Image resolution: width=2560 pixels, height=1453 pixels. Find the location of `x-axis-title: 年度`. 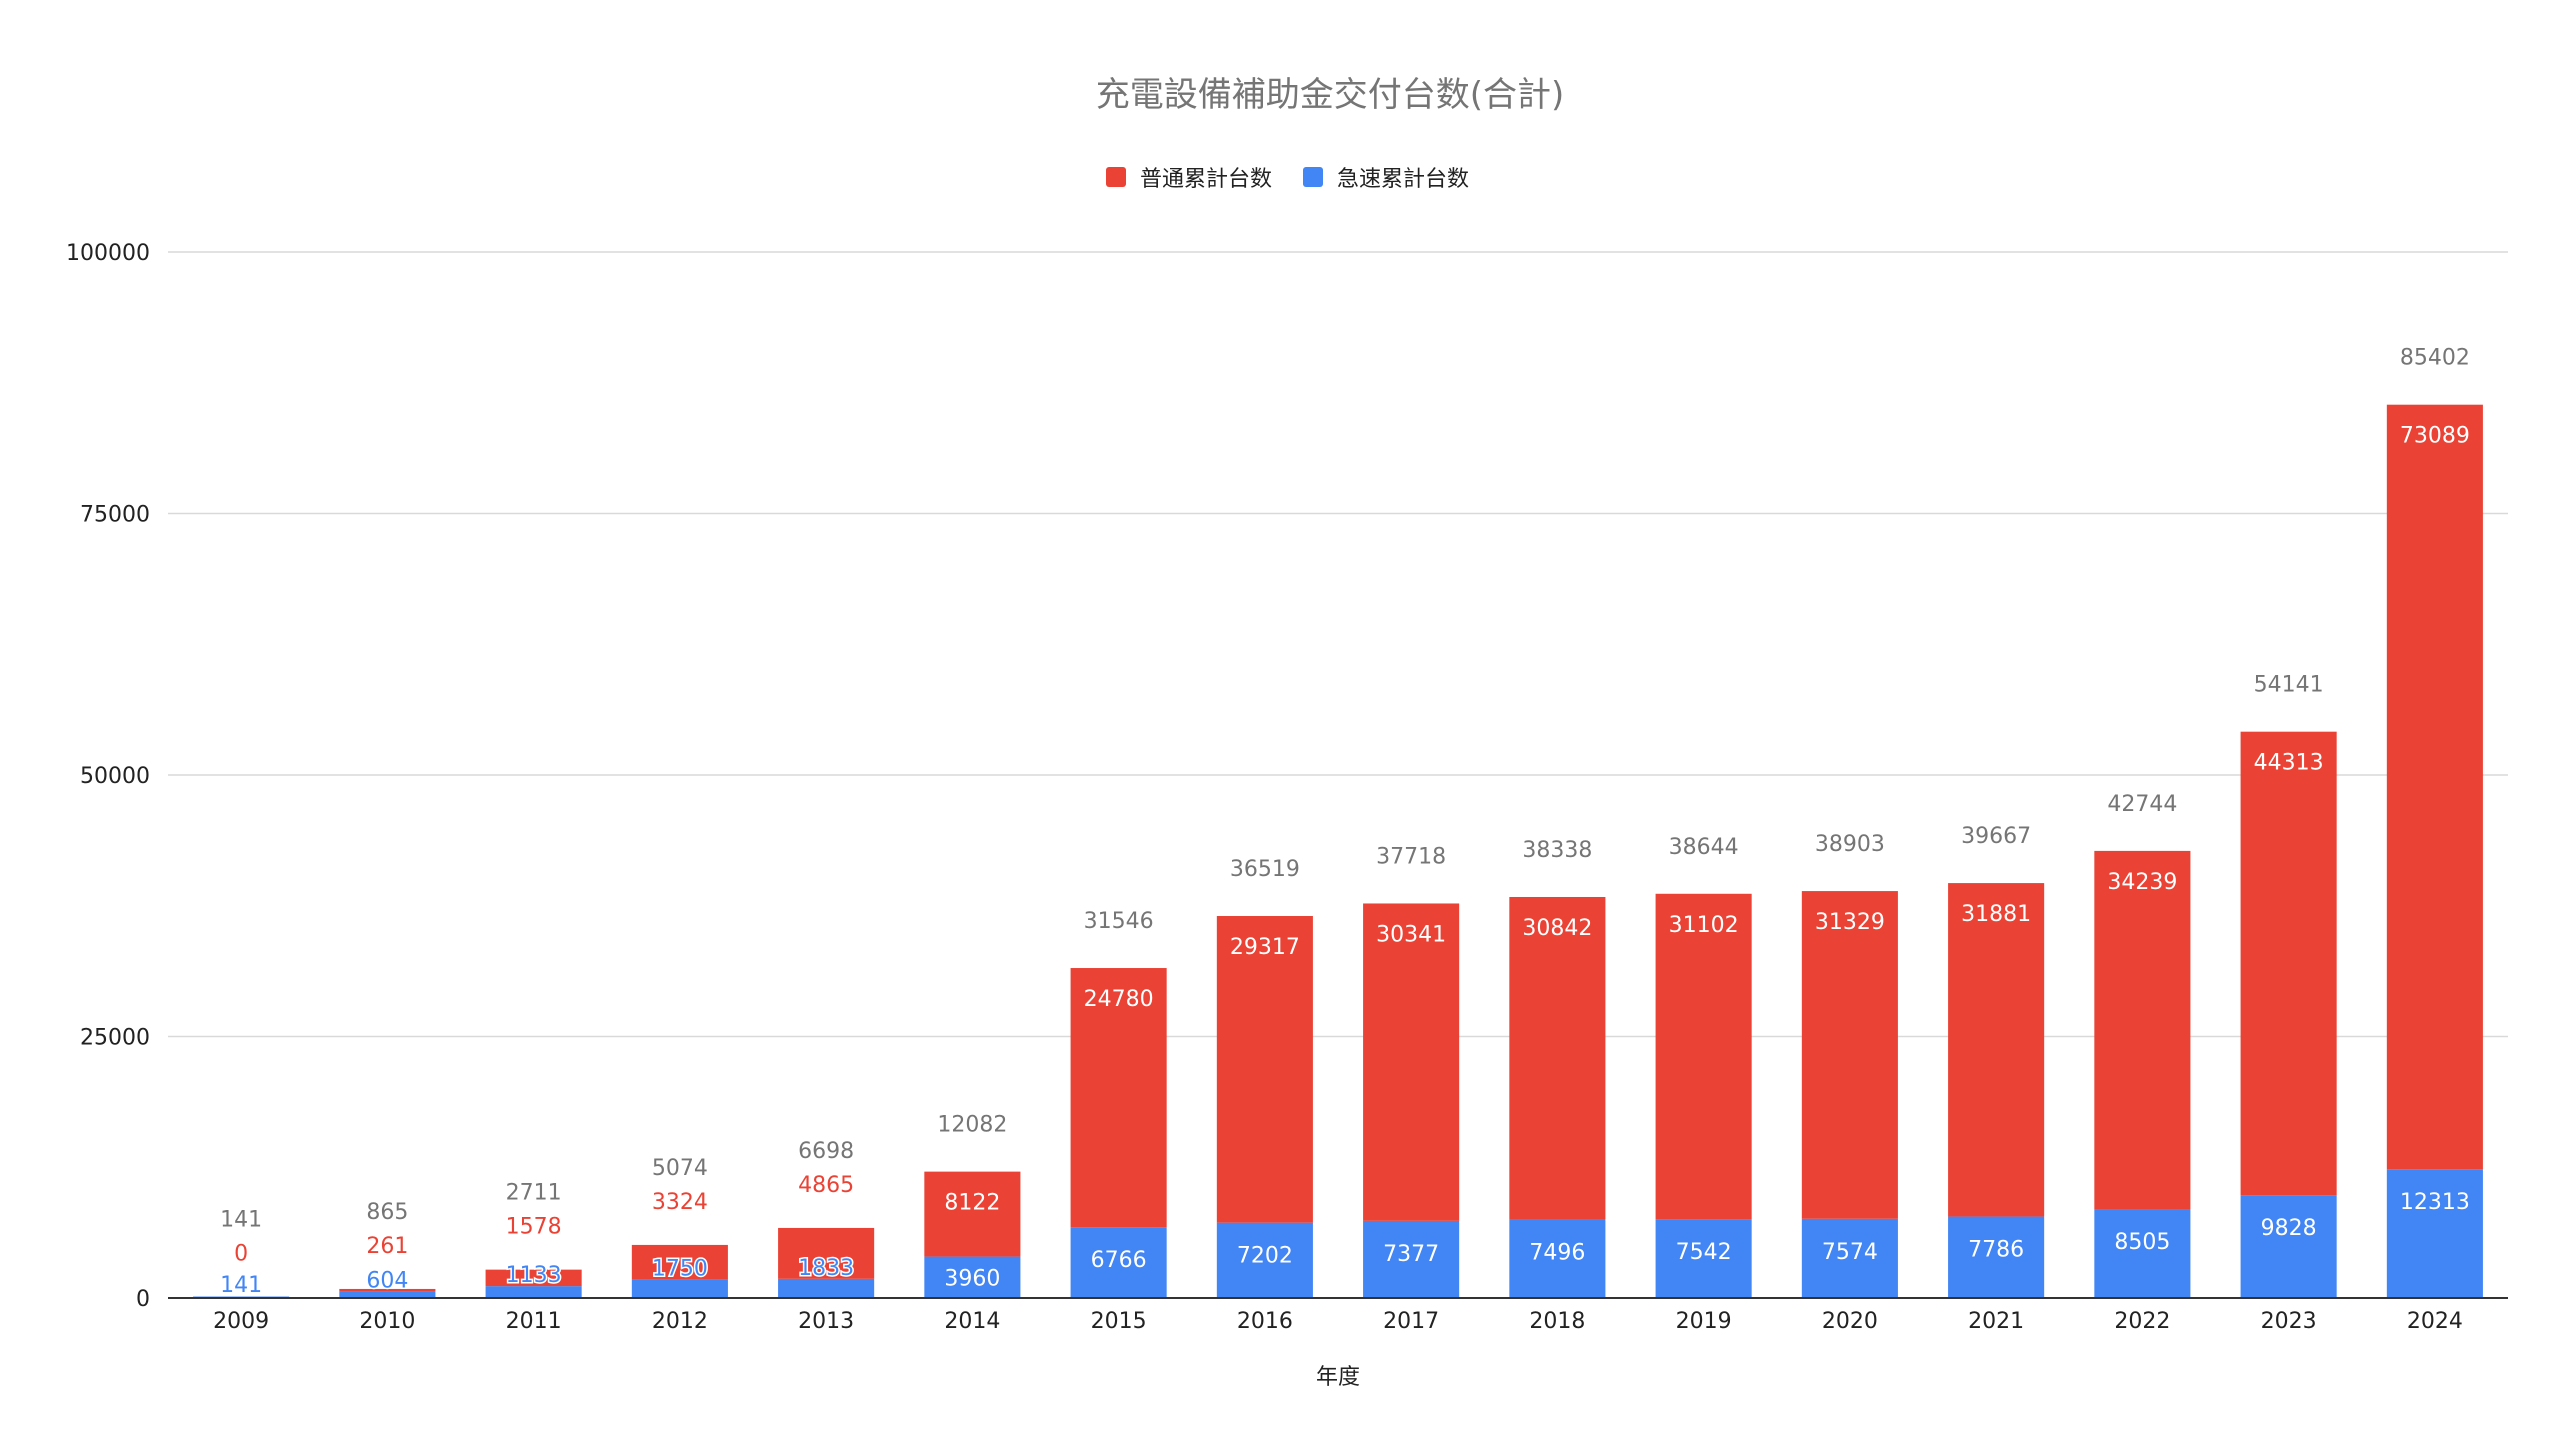

x-axis-title: 年度 is located at coordinates (1338, 1377).